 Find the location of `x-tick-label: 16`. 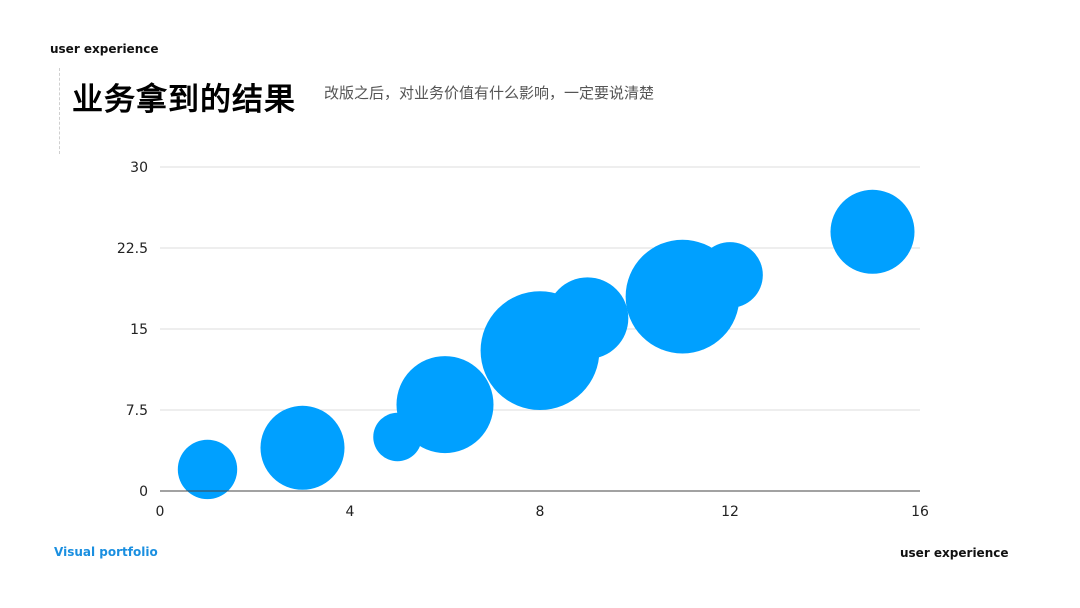

x-tick-label: 16 is located at coordinates (920, 512).